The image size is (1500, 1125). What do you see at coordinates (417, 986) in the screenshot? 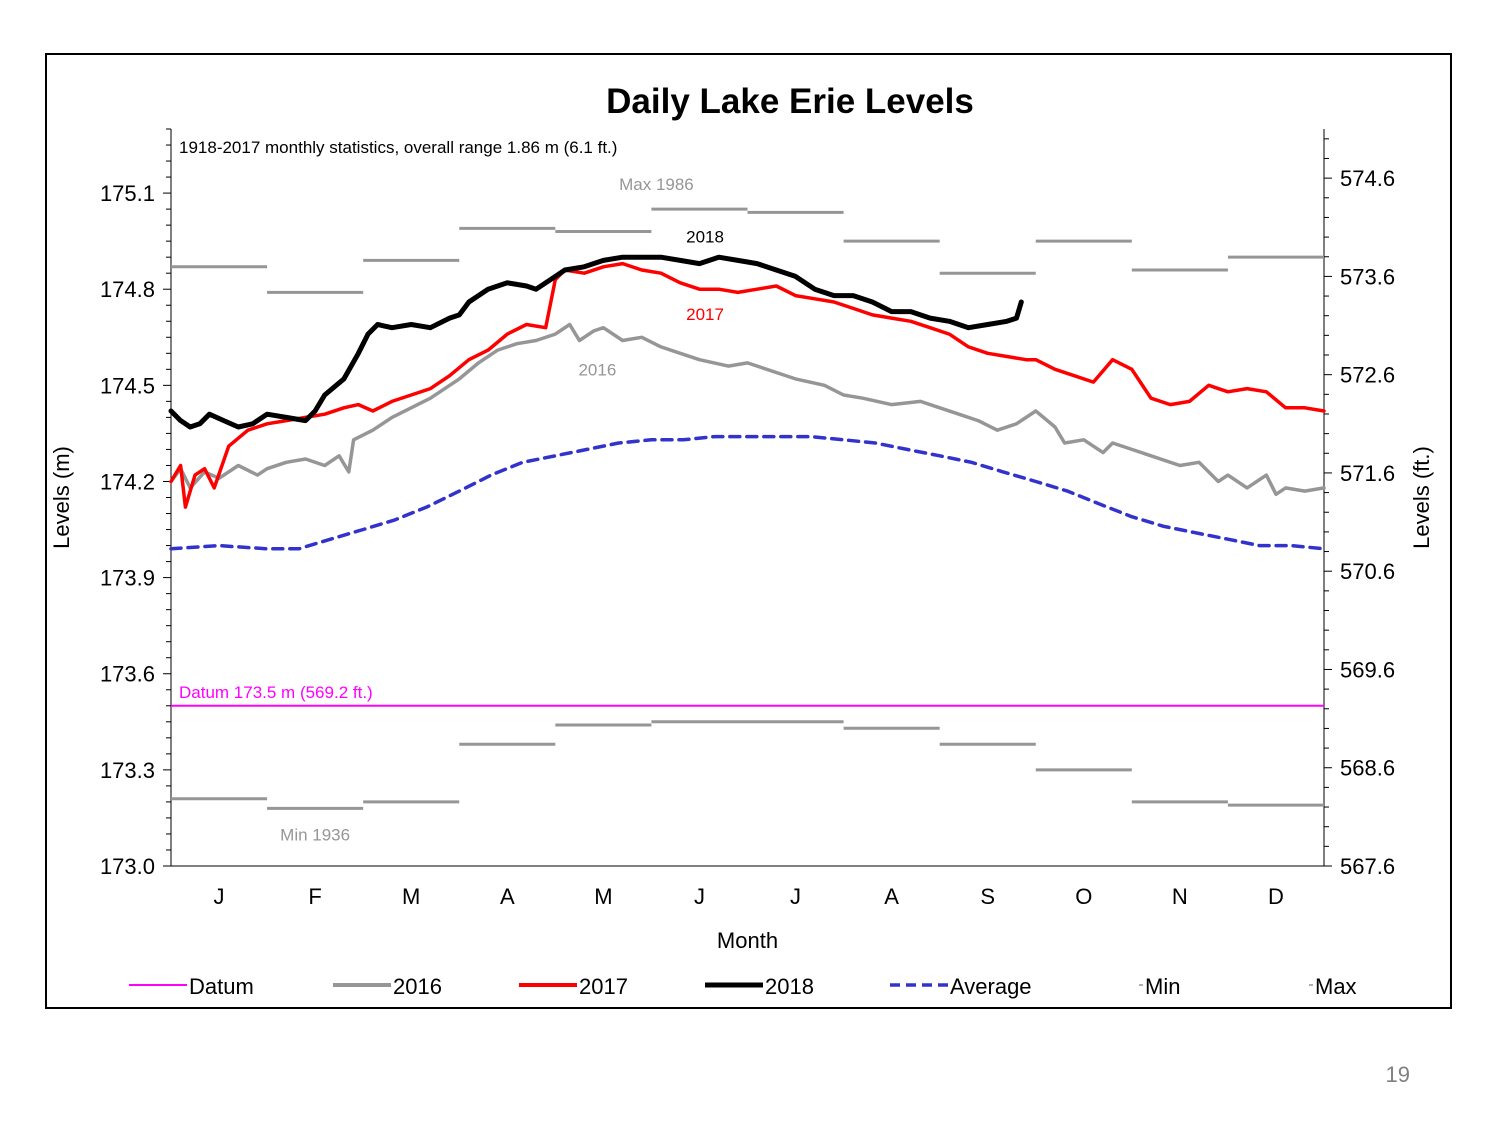
I see `legend-2016-label: 2016` at bounding box center [417, 986].